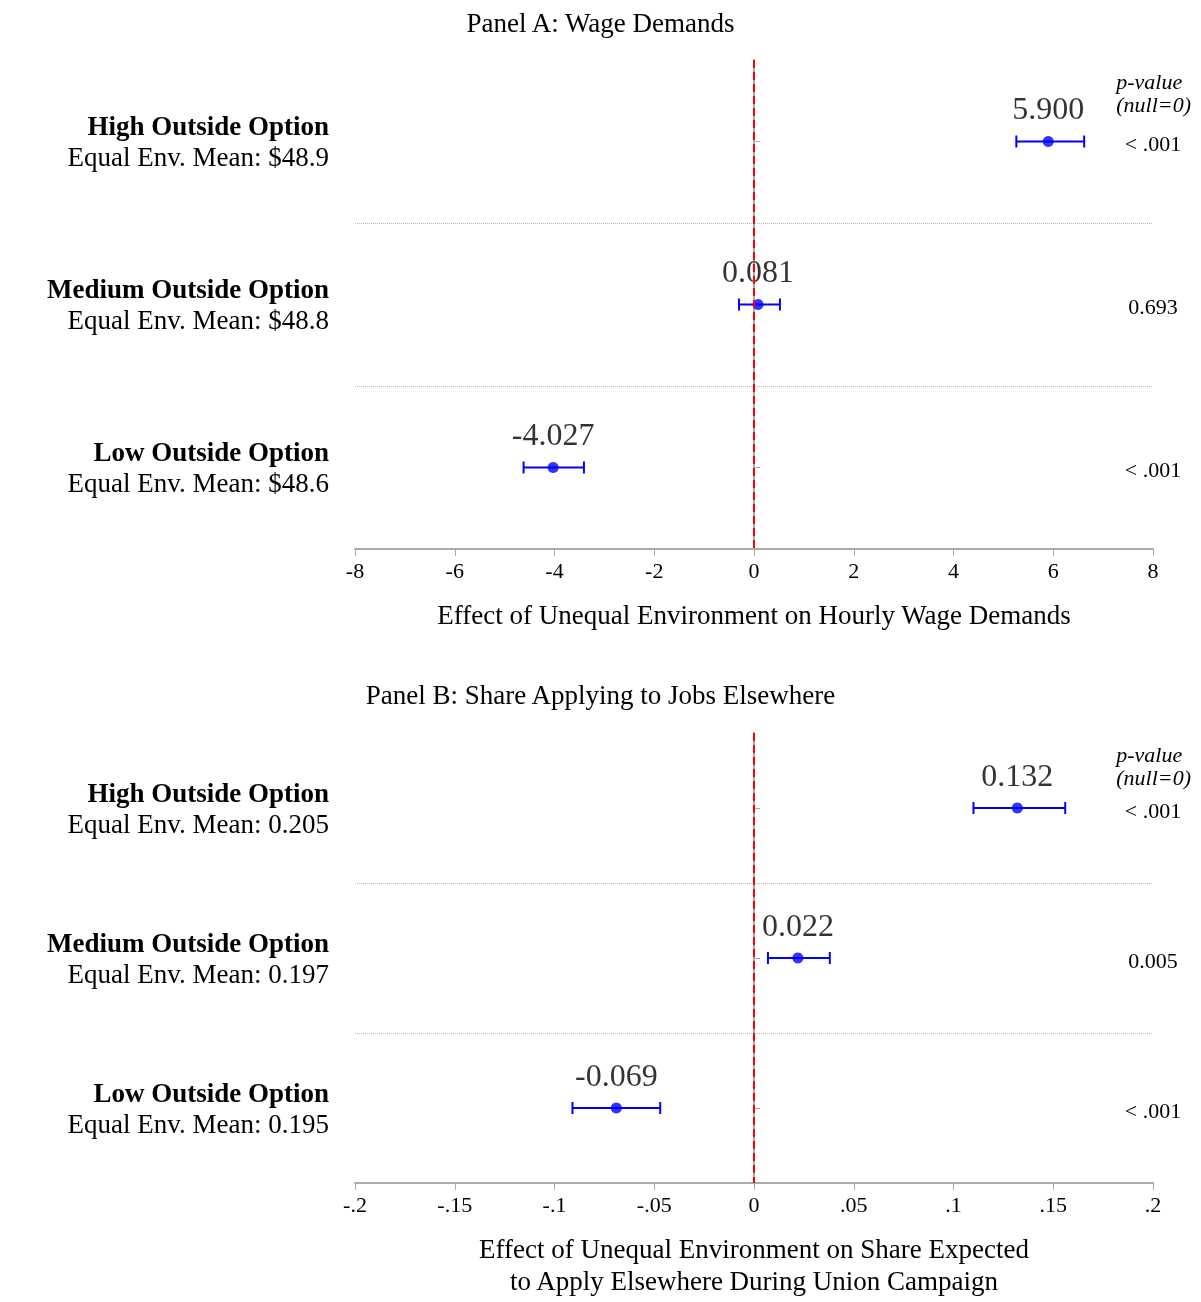 The width and height of the screenshot is (1201, 1302). Describe the element at coordinates (616, 1074) in the screenshot. I see `data-label: -0.069` at that location.